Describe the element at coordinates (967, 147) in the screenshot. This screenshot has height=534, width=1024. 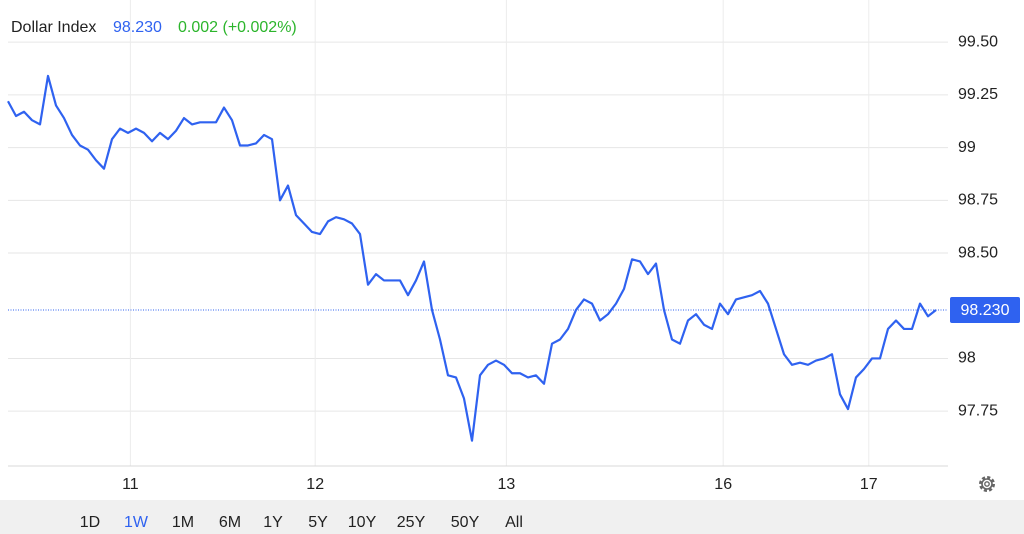
I see `y-tick-label: 99` at that location.